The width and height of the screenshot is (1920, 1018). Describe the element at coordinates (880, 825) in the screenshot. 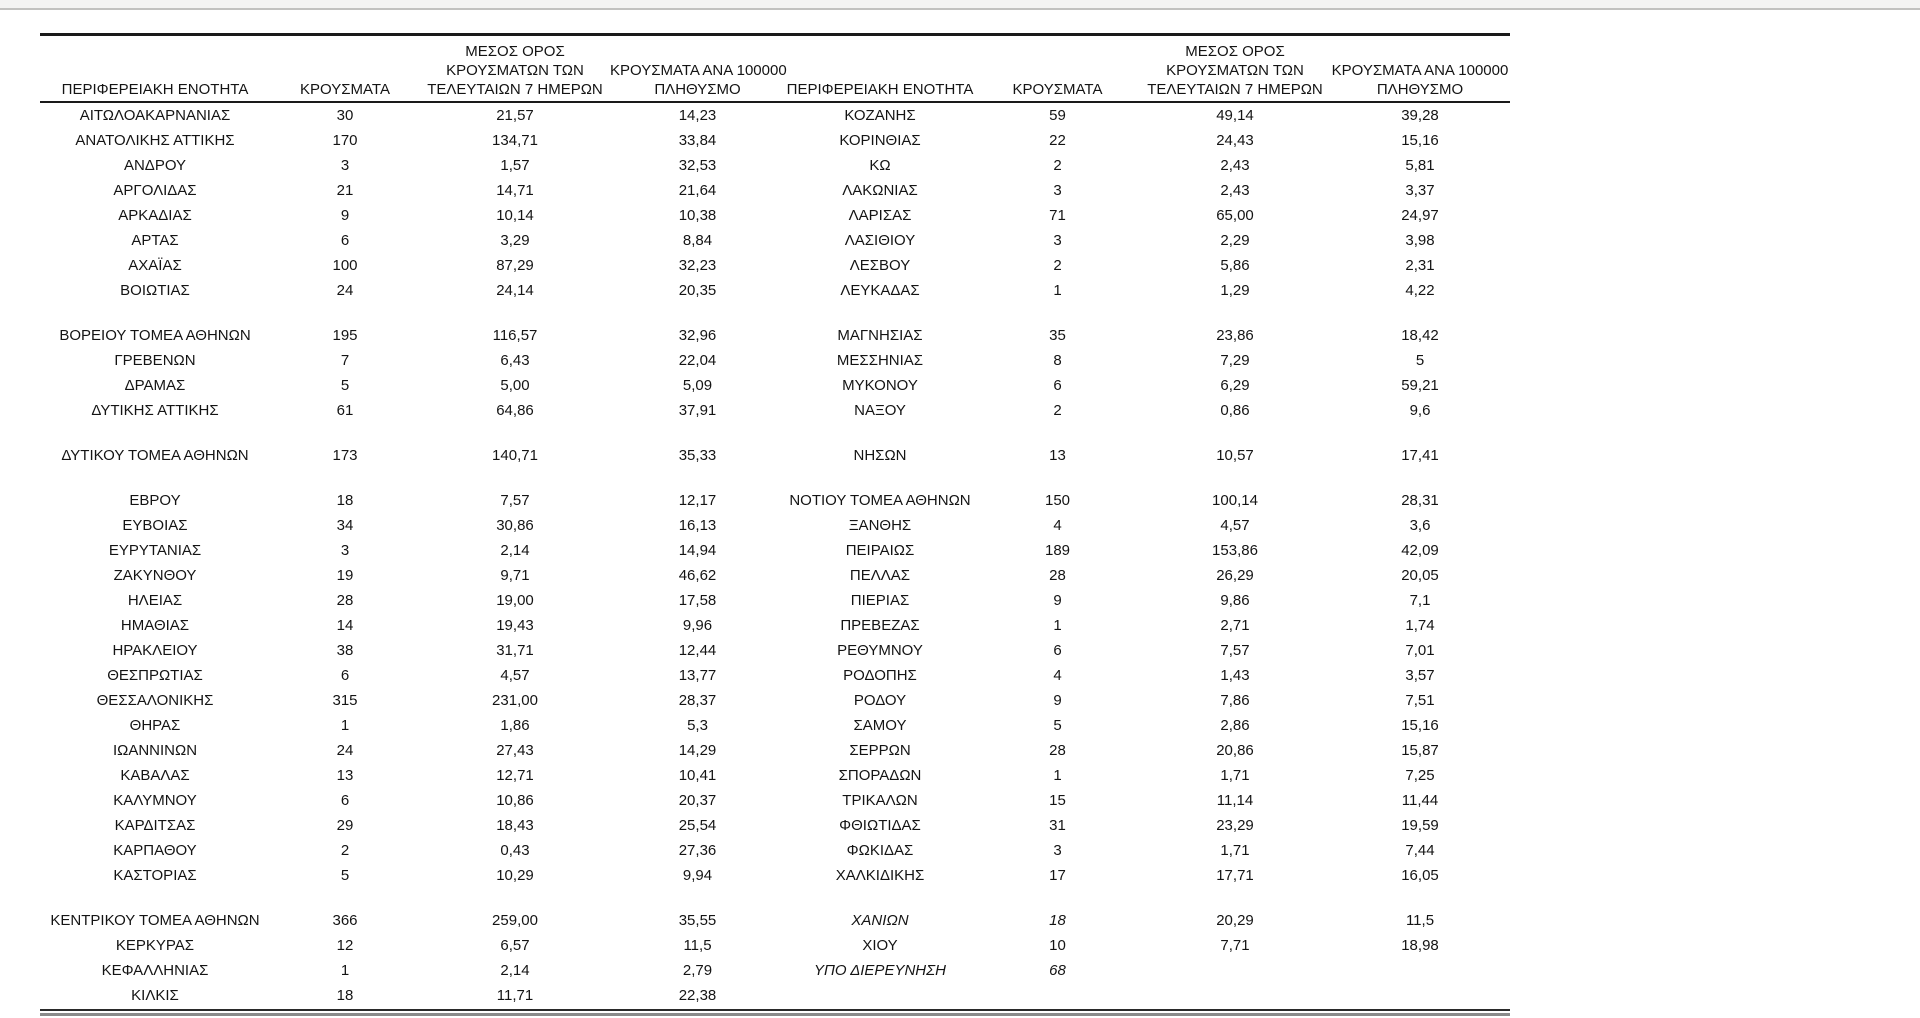

I see `region-name-cell-right: ΦΘΙΩΤΙΔΑΣ` at that location.